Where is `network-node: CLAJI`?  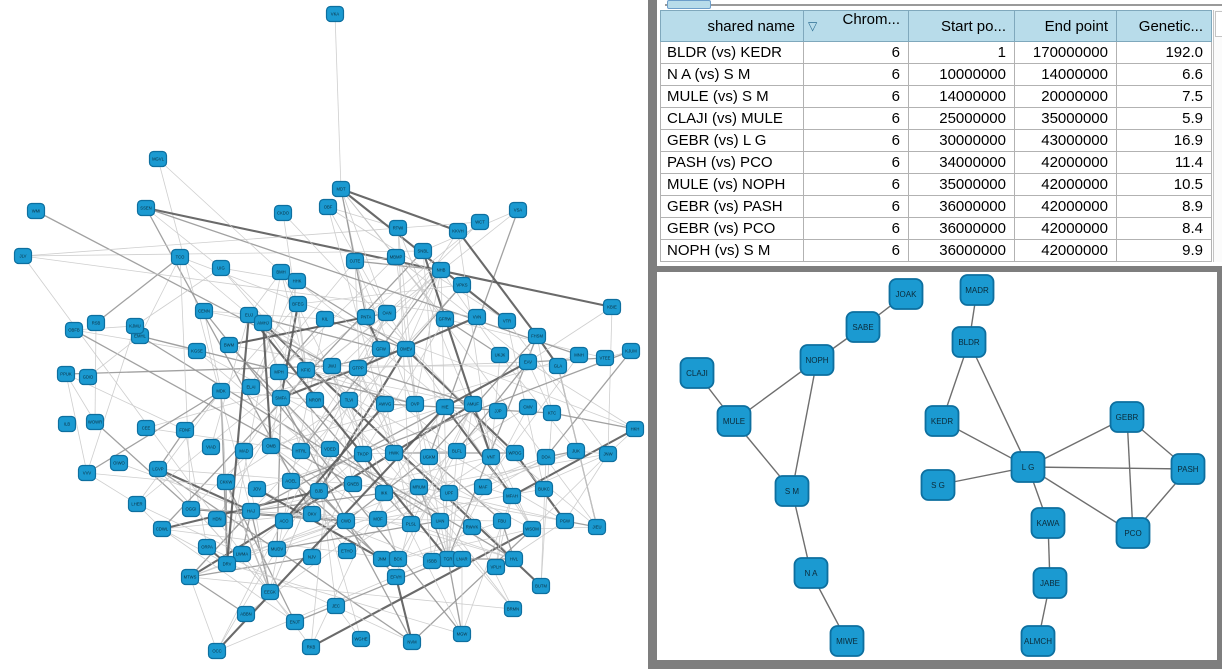
network-node: CLAJI is located at coordinates (697, 373).